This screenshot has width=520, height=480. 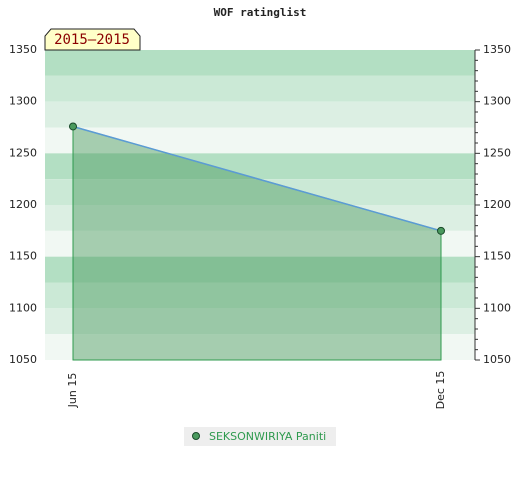 I want to click on y2-tick-label: 1200, so click(x=497, y=204).